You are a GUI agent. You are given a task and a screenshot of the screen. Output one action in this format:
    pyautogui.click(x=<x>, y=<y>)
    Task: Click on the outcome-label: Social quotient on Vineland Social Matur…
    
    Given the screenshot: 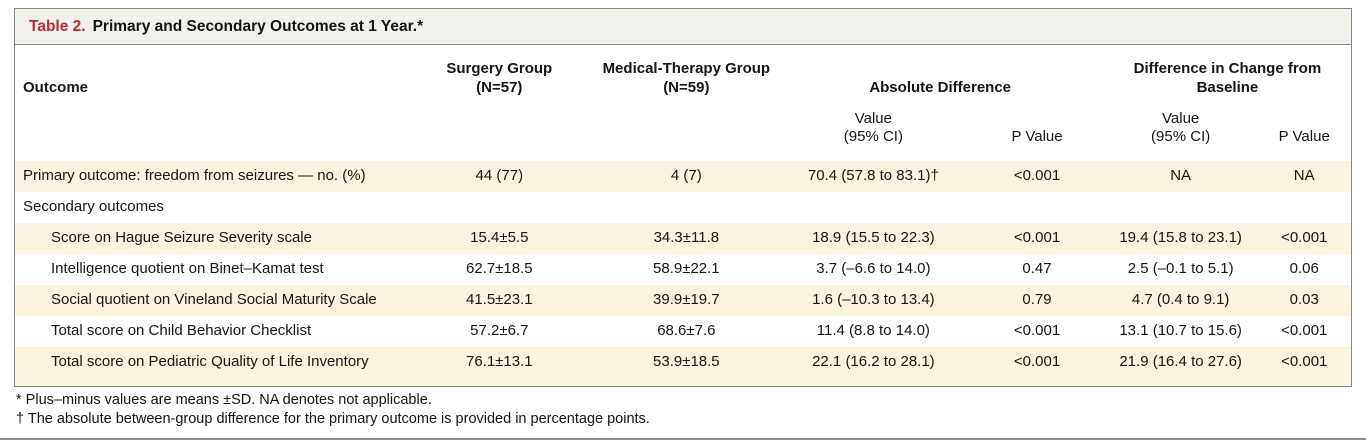 What is the action you would take?
    pyautogui.click(x=214, y=299)
    